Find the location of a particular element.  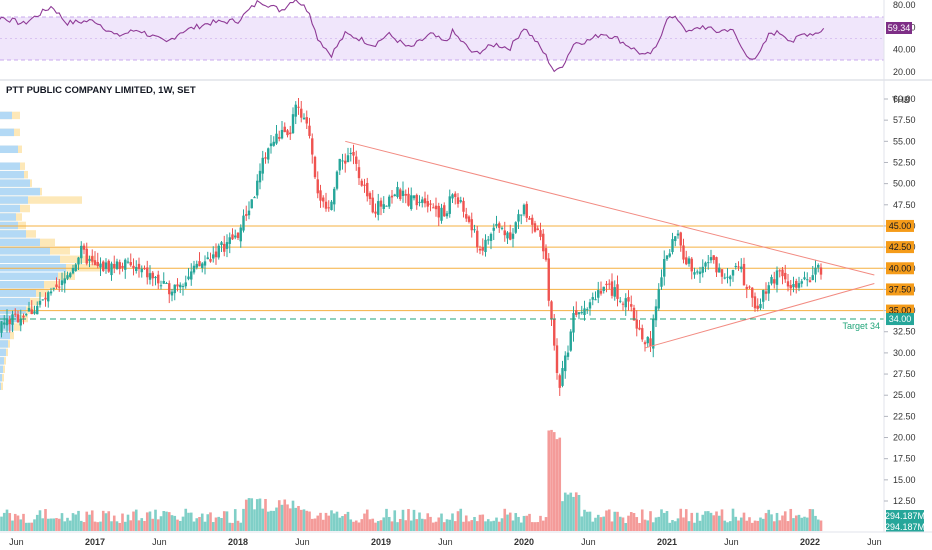

level-tag-label: 45.00 is located at coordinates (900, 226).